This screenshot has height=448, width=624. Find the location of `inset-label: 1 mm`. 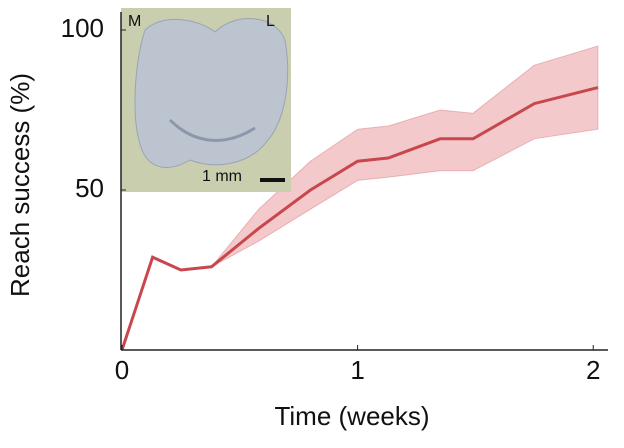

inset-label: 1 mm is located at coordinates (222, 176).